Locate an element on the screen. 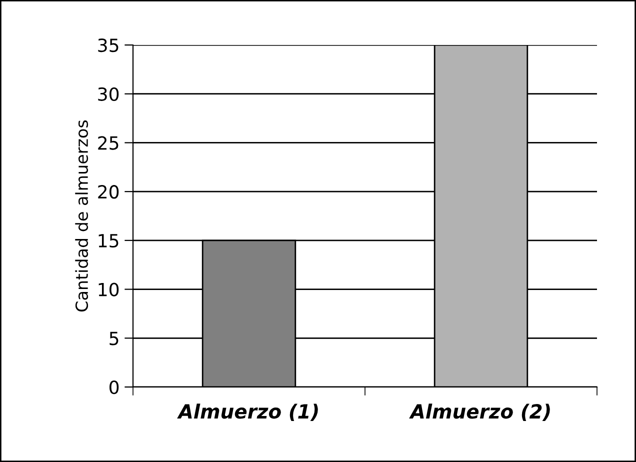 Image resolution: width=636 pixels, height=462 pixels. y-tick-label: 20 is located at coordinates (108, 192).